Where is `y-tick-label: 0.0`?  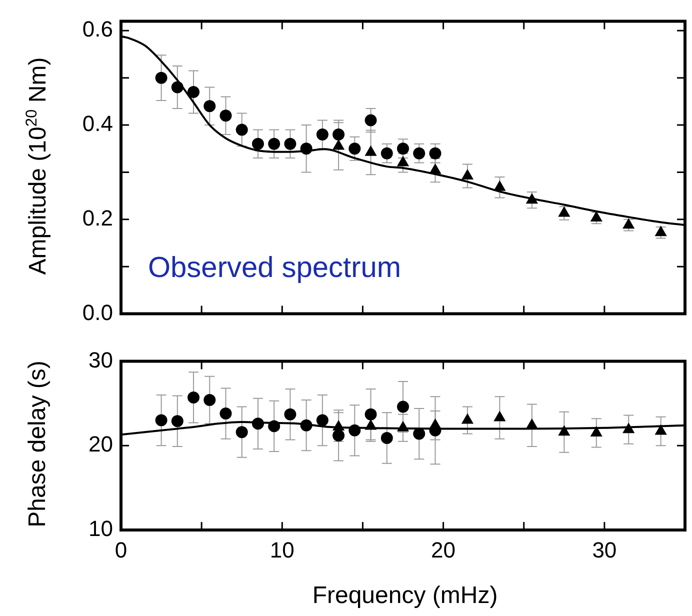 y-tick-label: 0.0 is located at coordinates (97, 312).